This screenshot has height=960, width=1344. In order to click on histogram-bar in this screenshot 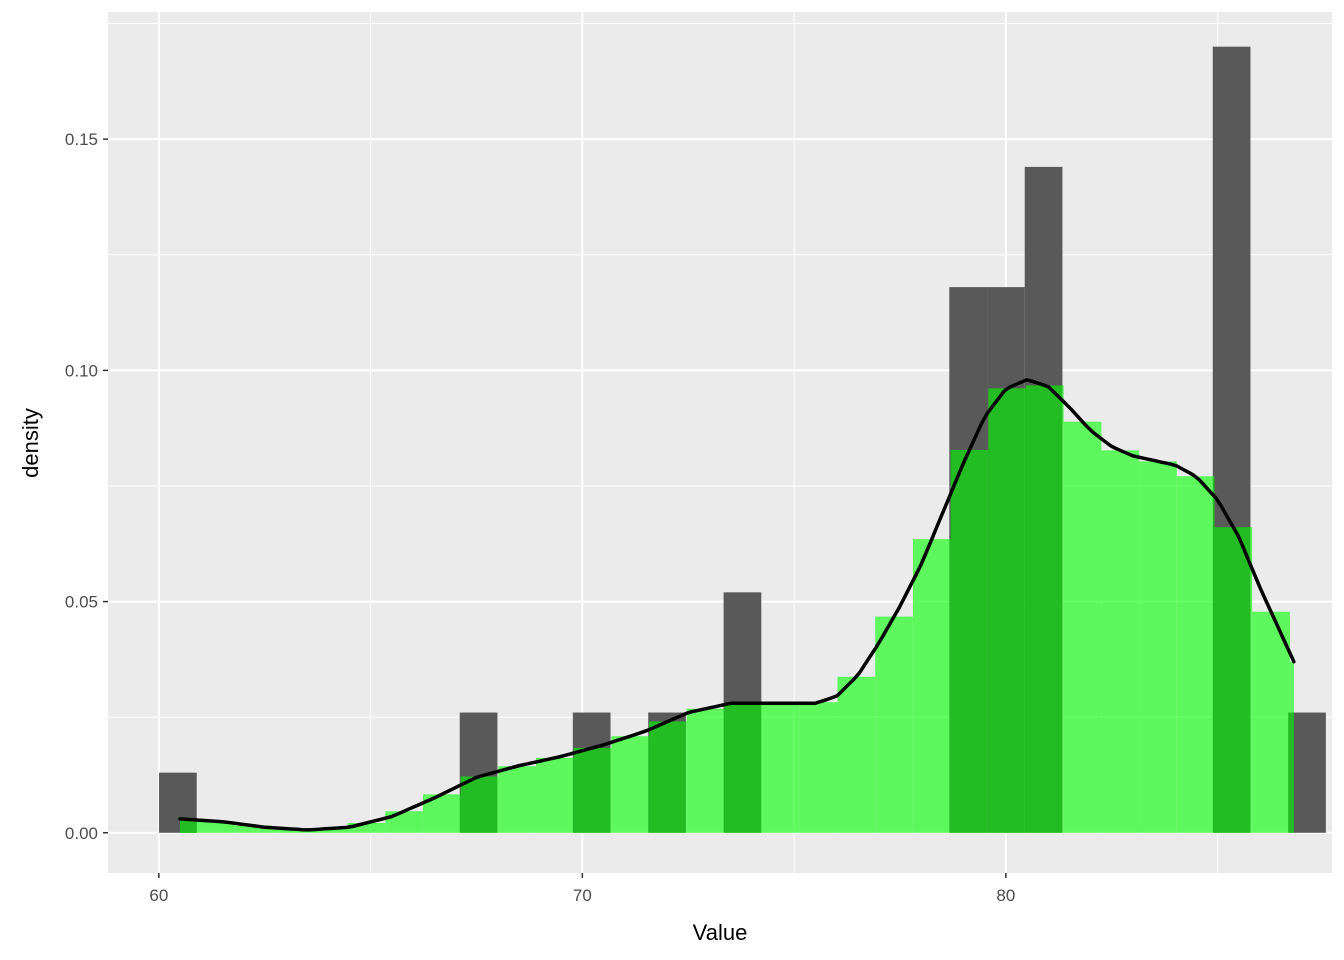, I will do `click(1307, 772)`.